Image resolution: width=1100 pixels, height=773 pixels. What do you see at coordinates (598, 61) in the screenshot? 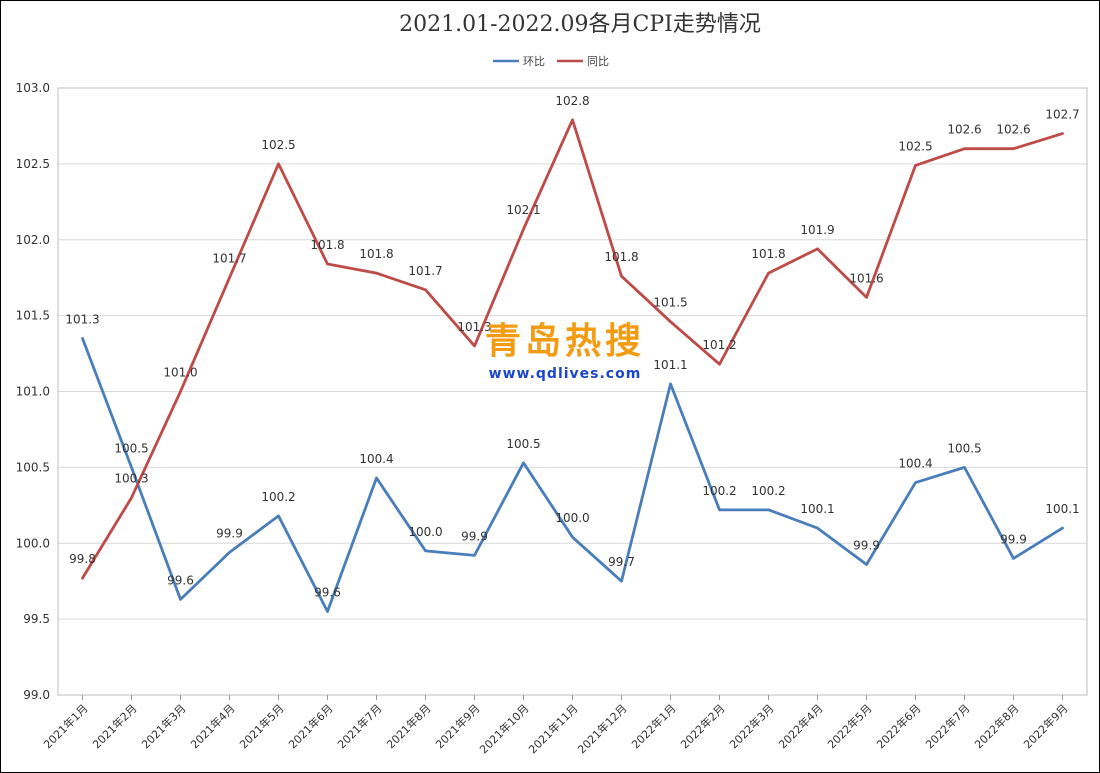
I see `legend-label: 同比` at bounding box center [598, 61].